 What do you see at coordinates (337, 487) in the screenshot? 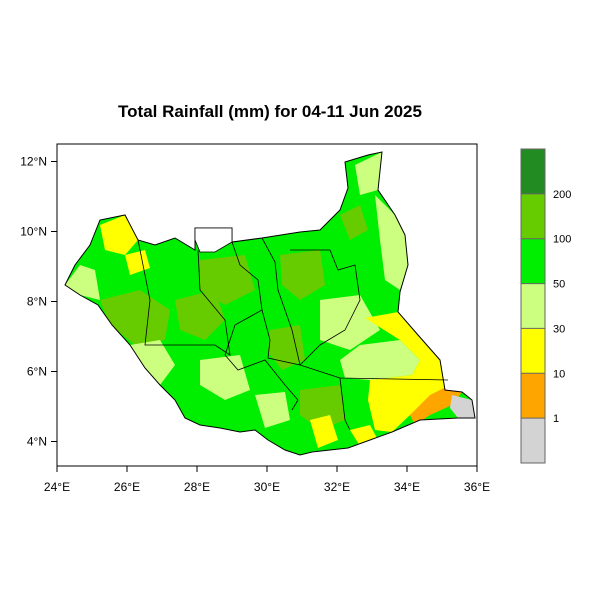
I see `x-tick-label: 32°E` at bounding box center [337, 487].